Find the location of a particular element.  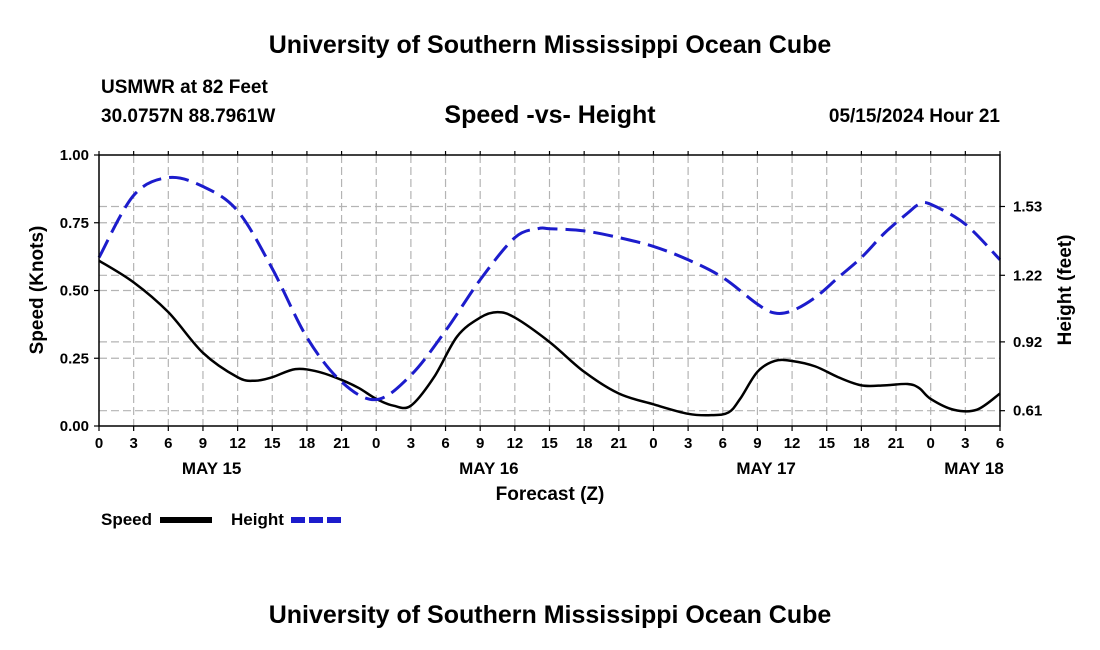

y-tick-label: 0.00 is located at coordinates (74, 426).